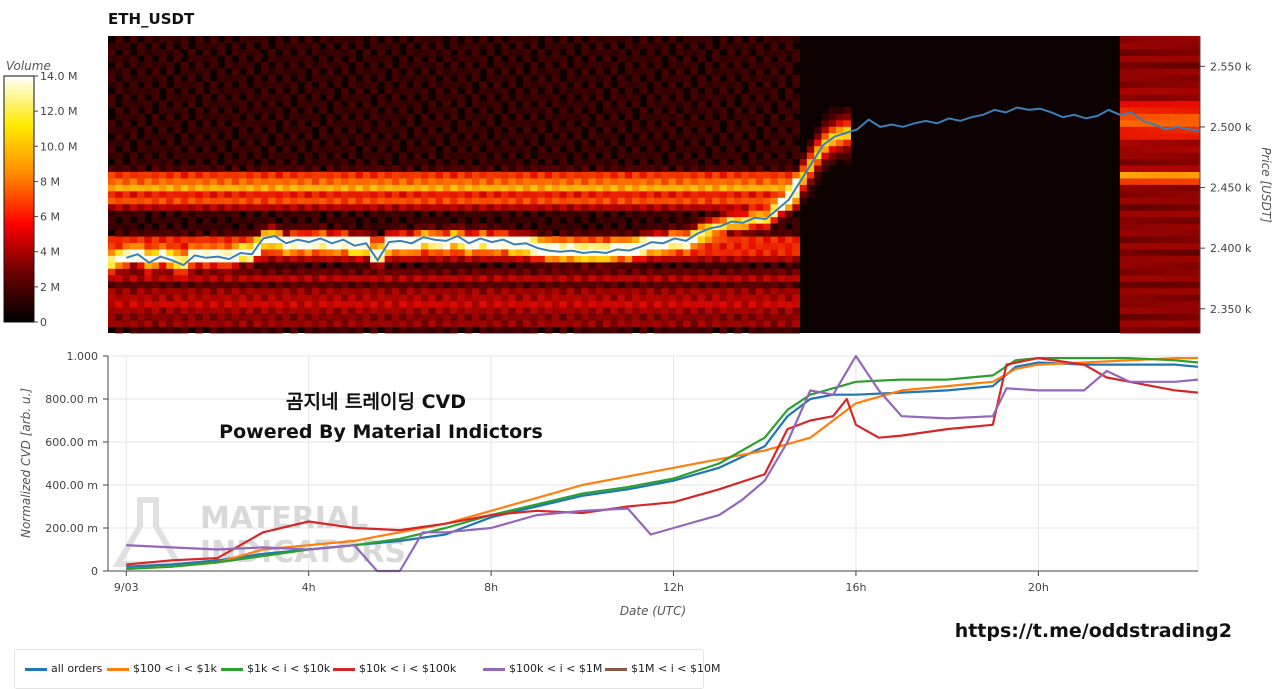  What do you see at coordinates (83, 356) in the screenshot?
I see `cvd-y-tick-label: 1.000` at bounding box center [83, 356].